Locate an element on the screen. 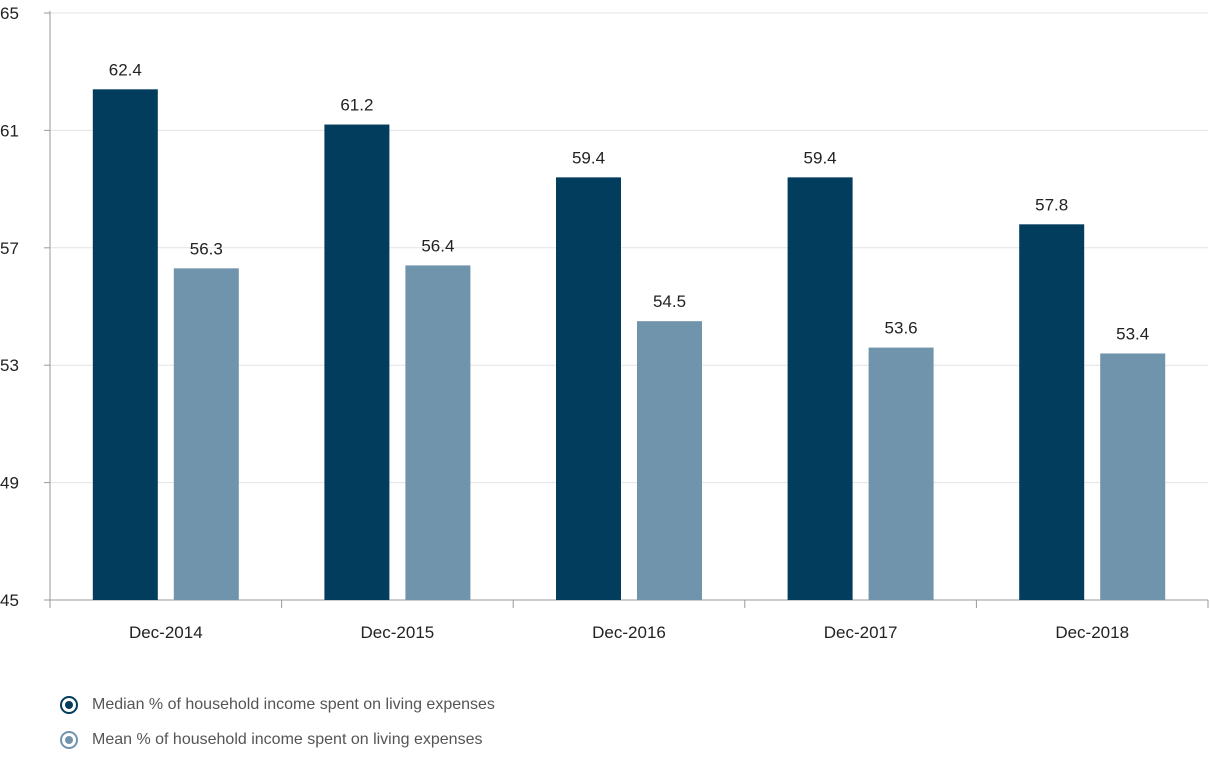 The image size is (1210, 764). y-tick-label: 65 is located at coordinates (9, 13).